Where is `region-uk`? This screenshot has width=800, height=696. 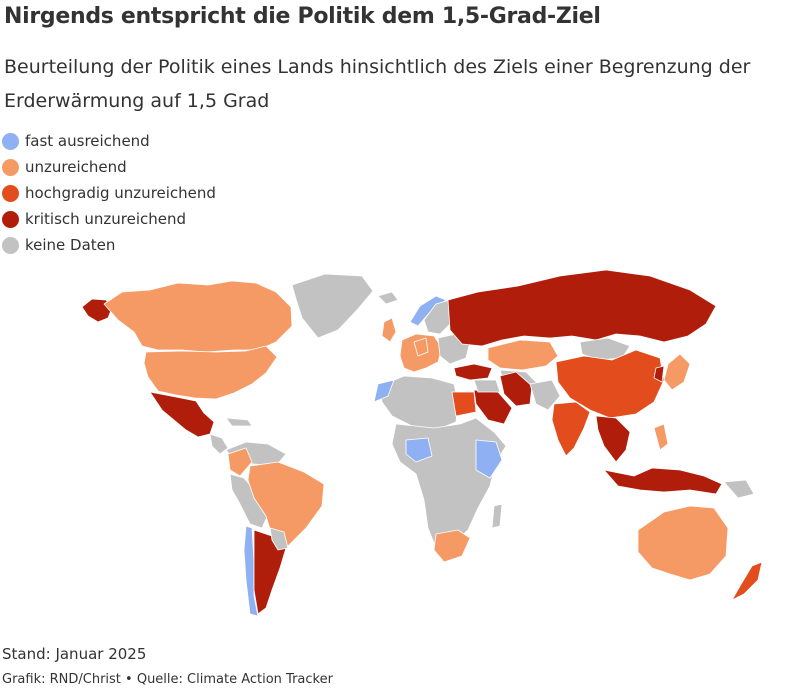
region-uk is located at coordinates (389, 330).